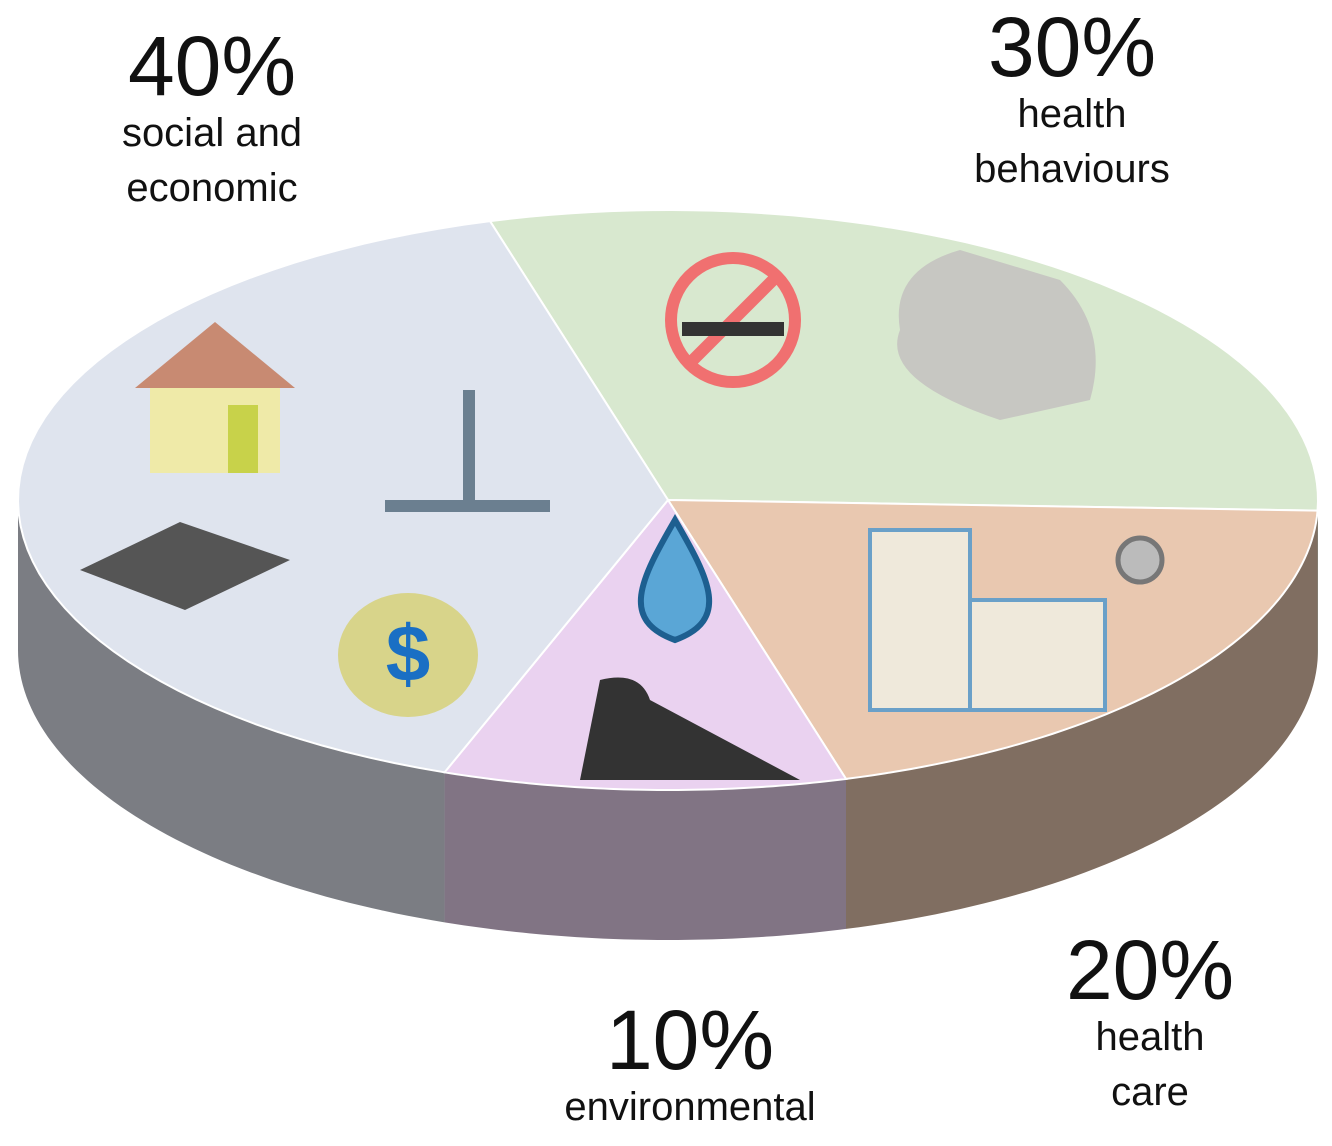 The width and height of the screenshot is (1332, 1146). Describe the element at coordinates (1037, 655) in the screenshot. I see `hospital-wing` at that location.